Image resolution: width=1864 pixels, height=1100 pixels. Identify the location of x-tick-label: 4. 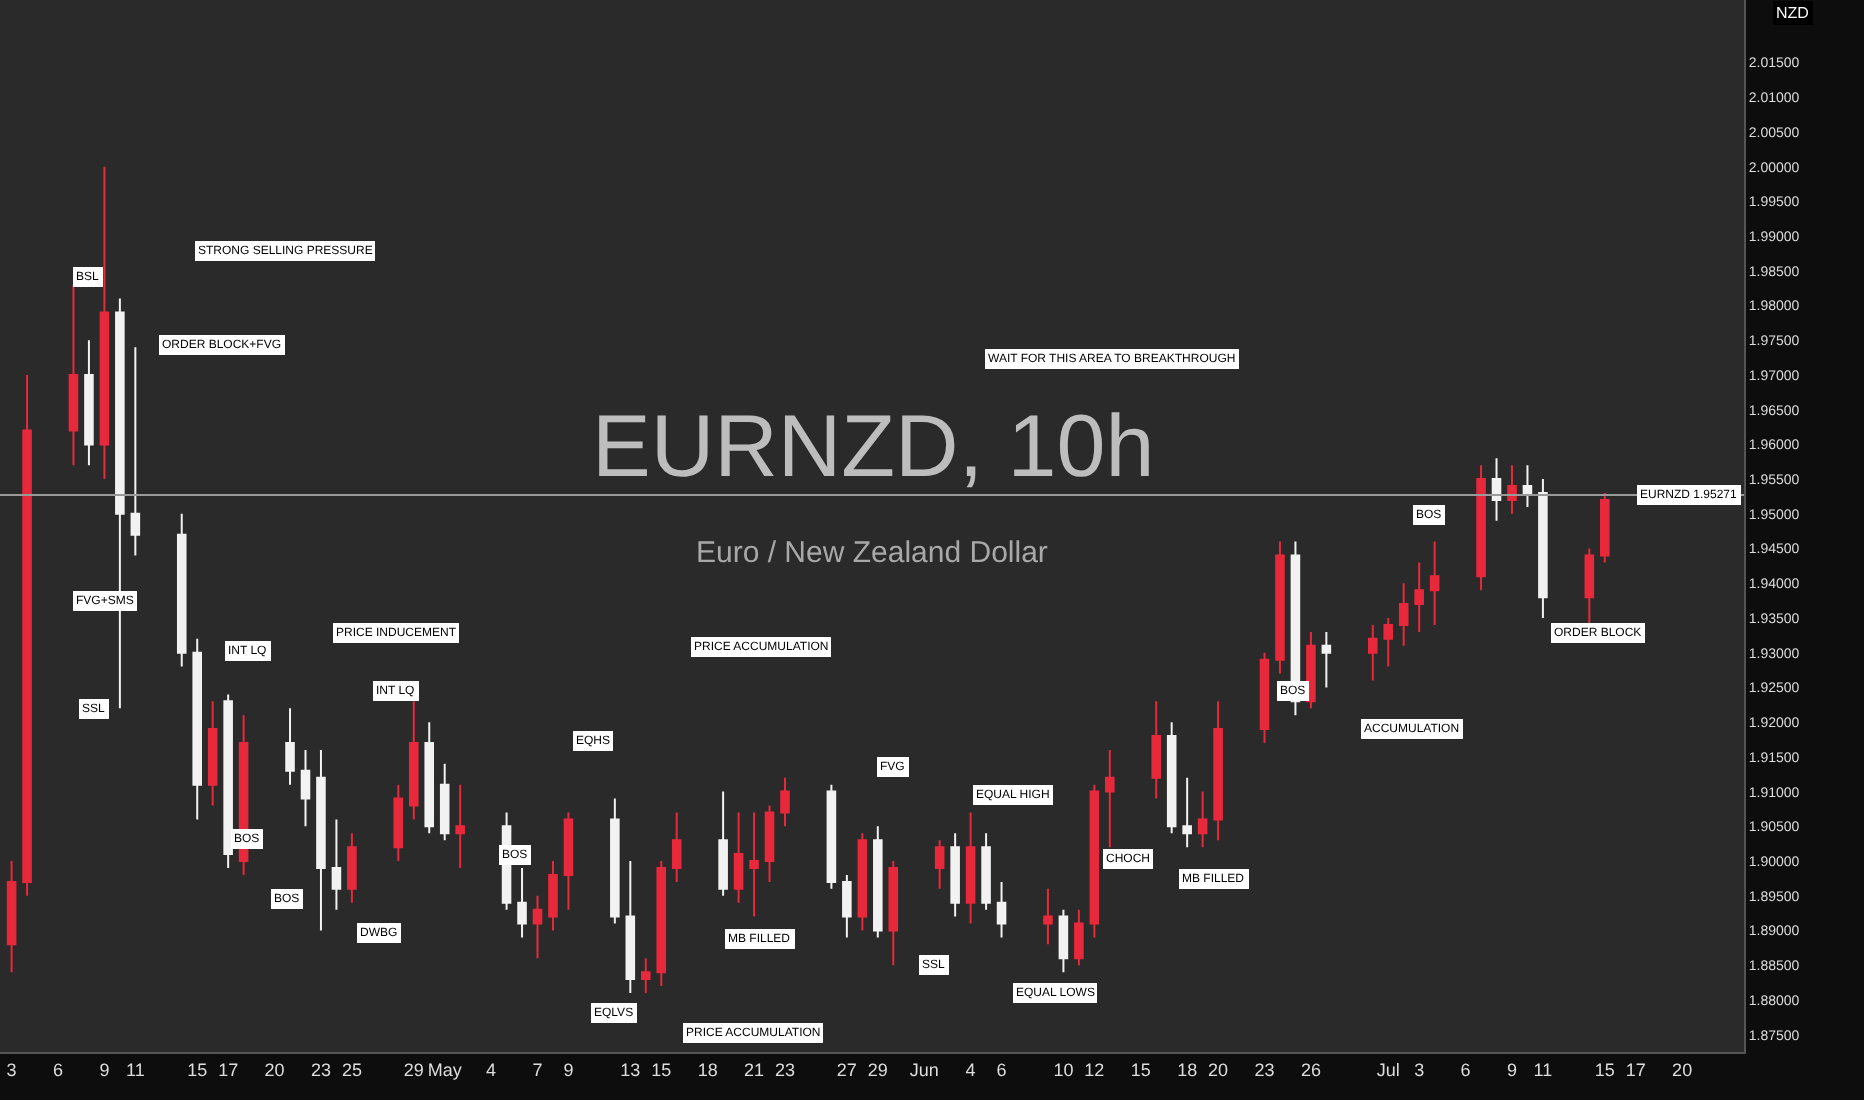
(491, 1069).